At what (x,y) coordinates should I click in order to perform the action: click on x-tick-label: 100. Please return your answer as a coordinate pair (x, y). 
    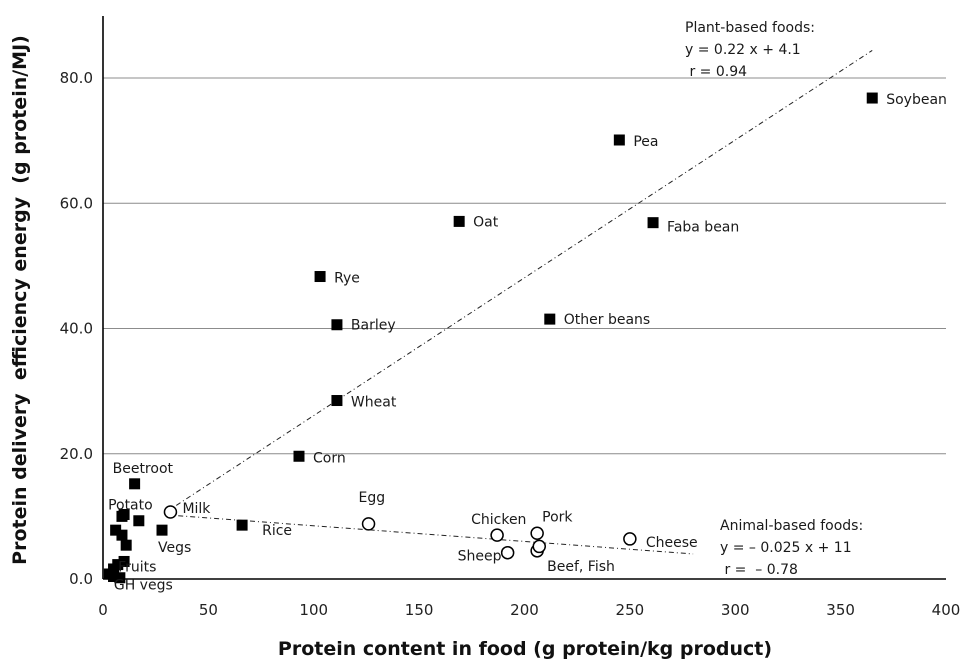
    Looking at the image, I should click on (313, 610).